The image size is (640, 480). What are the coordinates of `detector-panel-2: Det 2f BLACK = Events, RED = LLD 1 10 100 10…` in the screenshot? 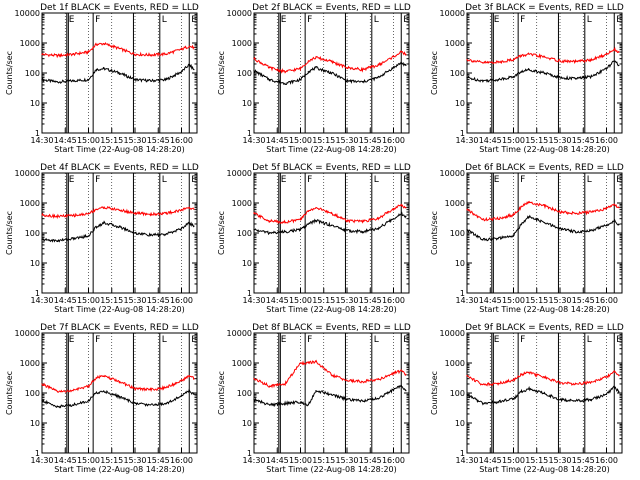 It's located at (314, 78).